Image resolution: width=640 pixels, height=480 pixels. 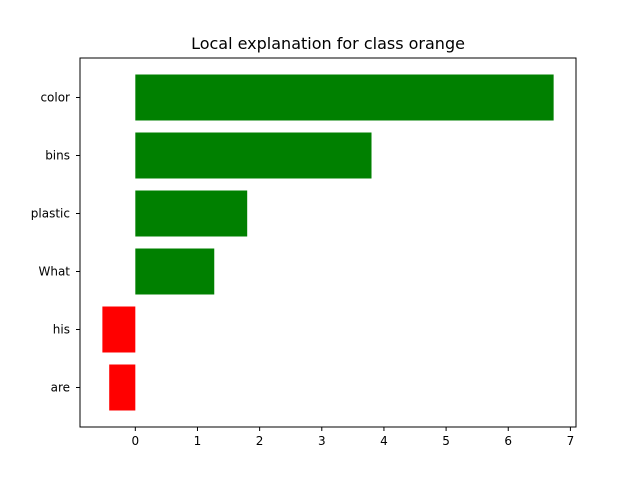 What do you see at coordinates (55, 243) in the screenshot?
I see `category-labels-group: color bins plastic What his are` at bounding box center [55, 243].